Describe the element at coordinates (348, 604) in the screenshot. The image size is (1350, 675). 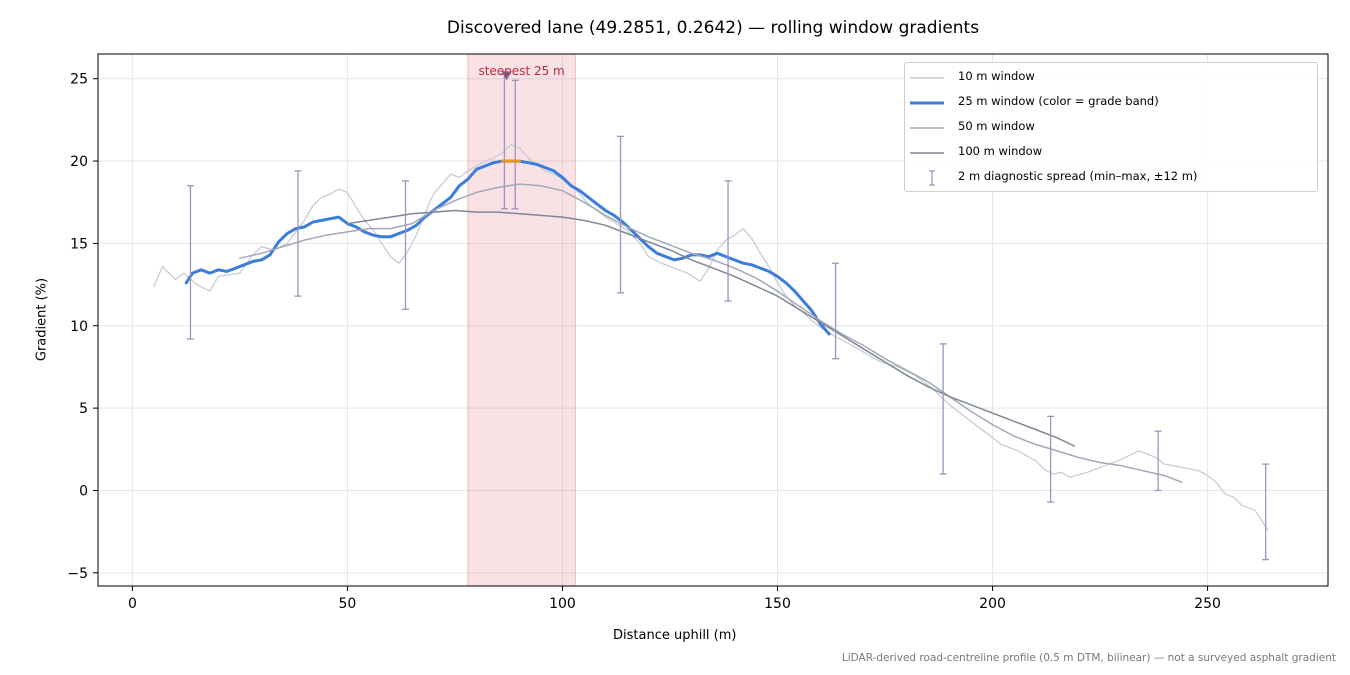
I see `x-tick-label: 50` at that location.